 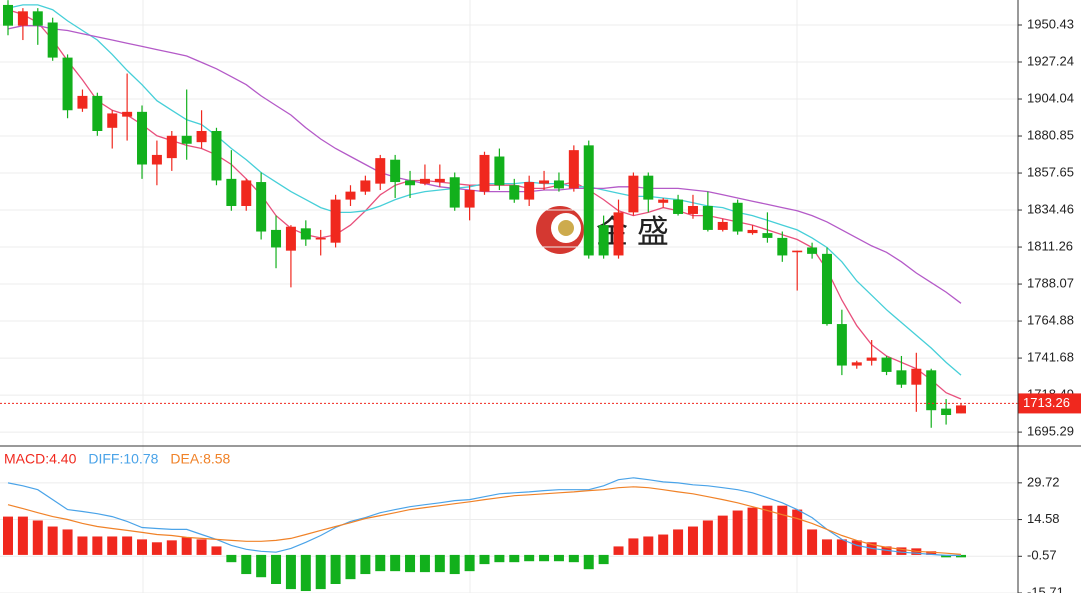 What do you see at coordinates (1050, 357) in the screenshot?
I see `y-tick-label: 1741.68` at bounding box center [1050, 357].